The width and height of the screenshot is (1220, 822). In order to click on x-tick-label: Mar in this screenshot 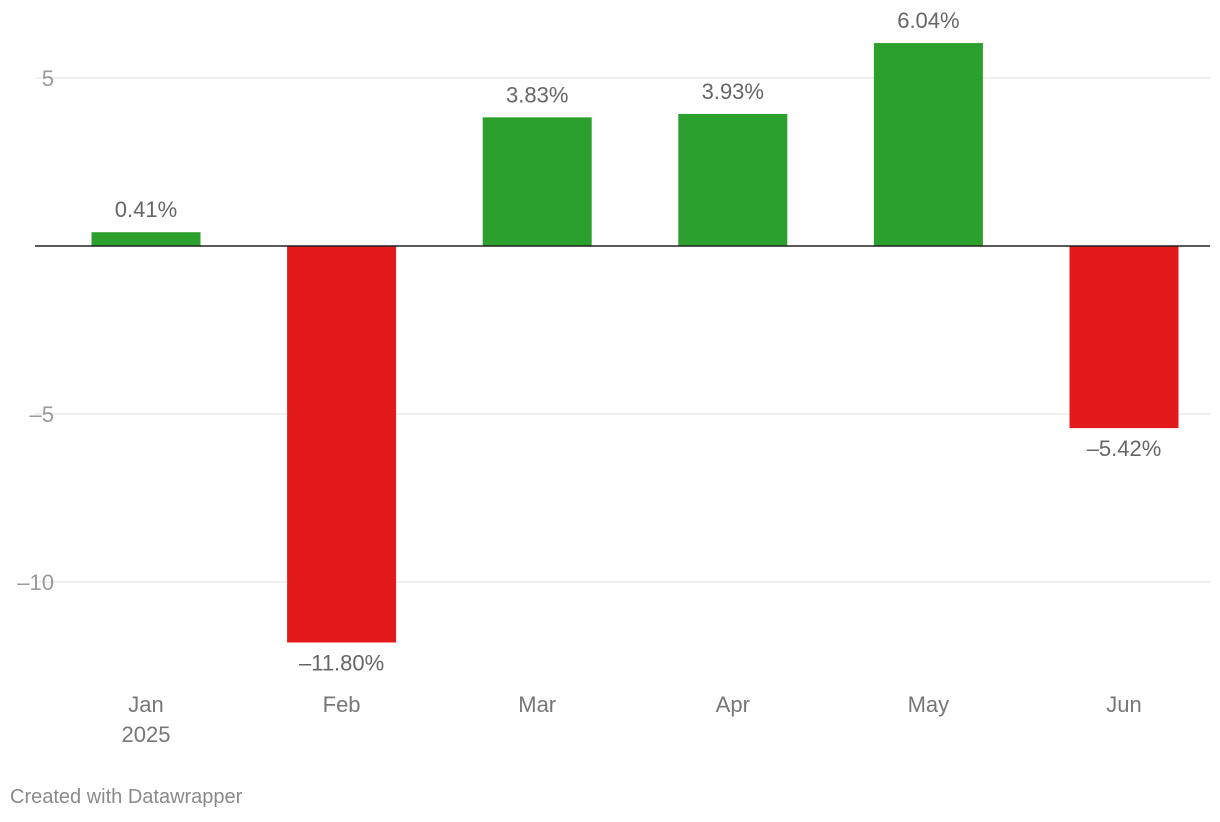, I will do `click(537, 704)`.